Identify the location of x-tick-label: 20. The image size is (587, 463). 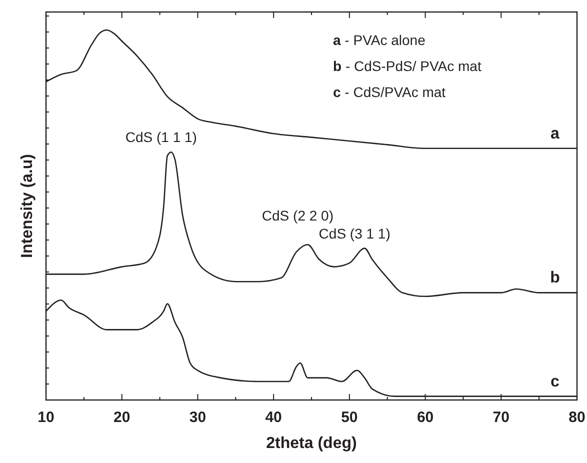
(122, 417).